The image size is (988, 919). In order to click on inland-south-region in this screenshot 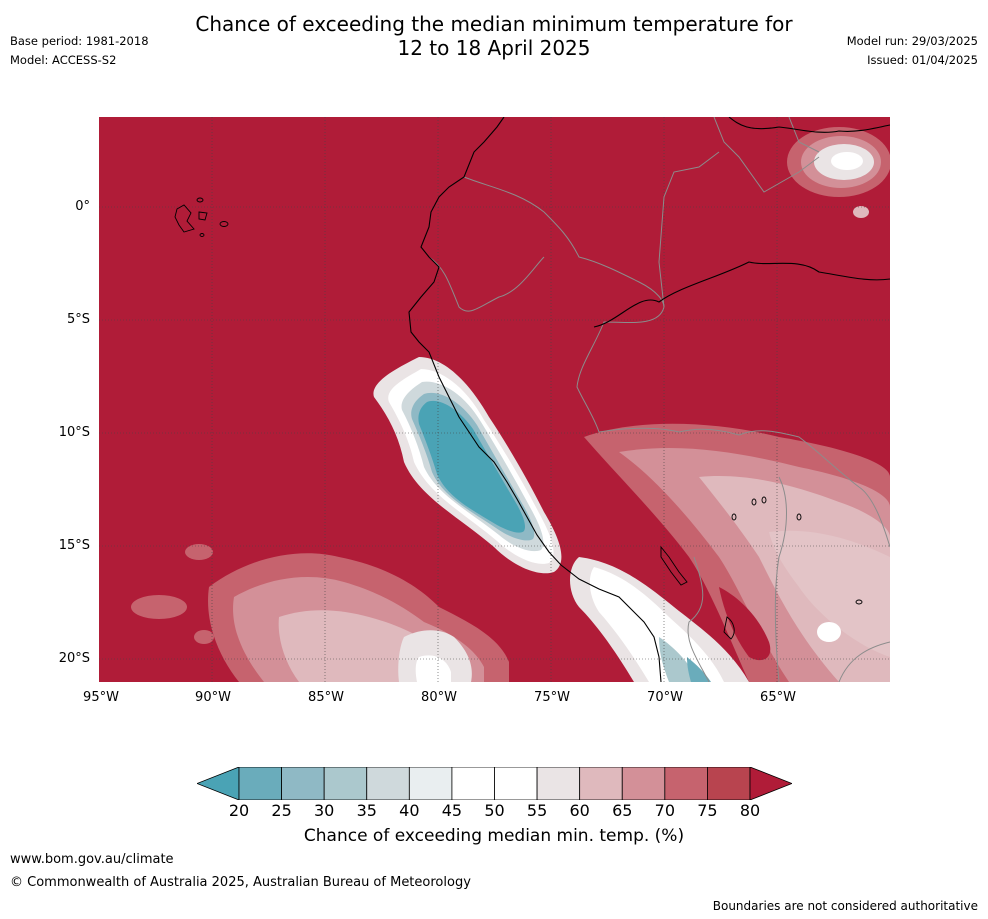, I will do `click(737, 552)`.